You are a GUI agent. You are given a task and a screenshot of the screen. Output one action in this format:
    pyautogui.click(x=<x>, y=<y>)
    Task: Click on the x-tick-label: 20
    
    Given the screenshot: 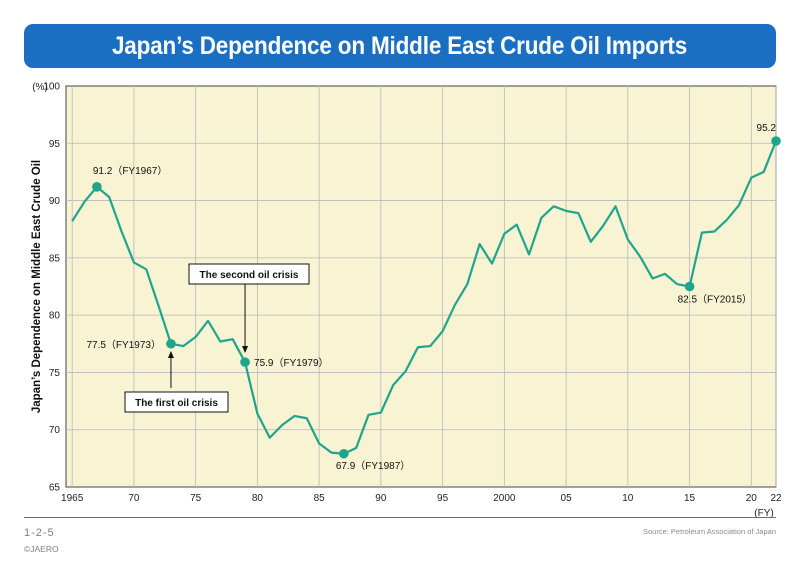 What is the action you would take?
    pyautogui.click(x=752, y=498)
    